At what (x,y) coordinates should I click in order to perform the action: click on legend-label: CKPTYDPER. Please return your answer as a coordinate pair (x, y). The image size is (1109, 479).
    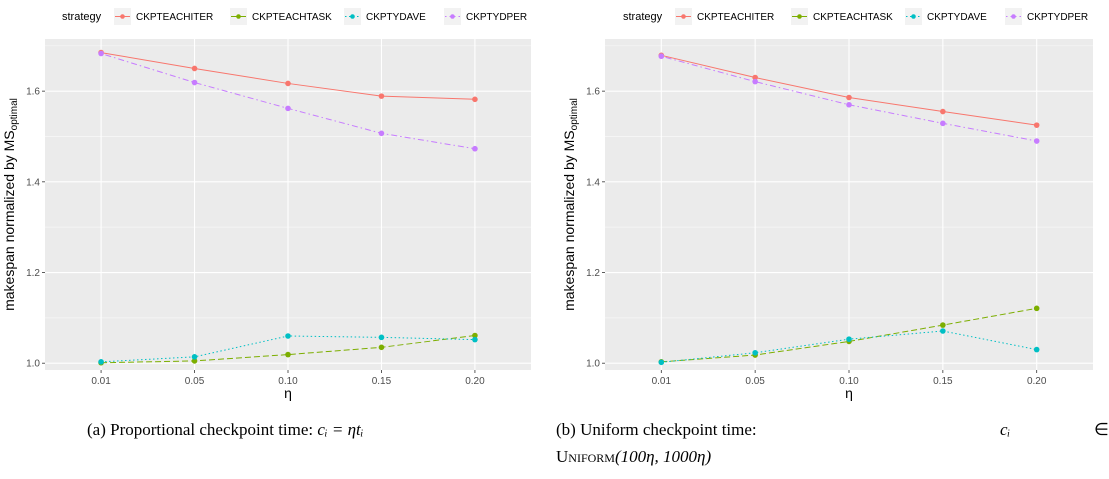
    Looking at the image, I should click on (496, 17).